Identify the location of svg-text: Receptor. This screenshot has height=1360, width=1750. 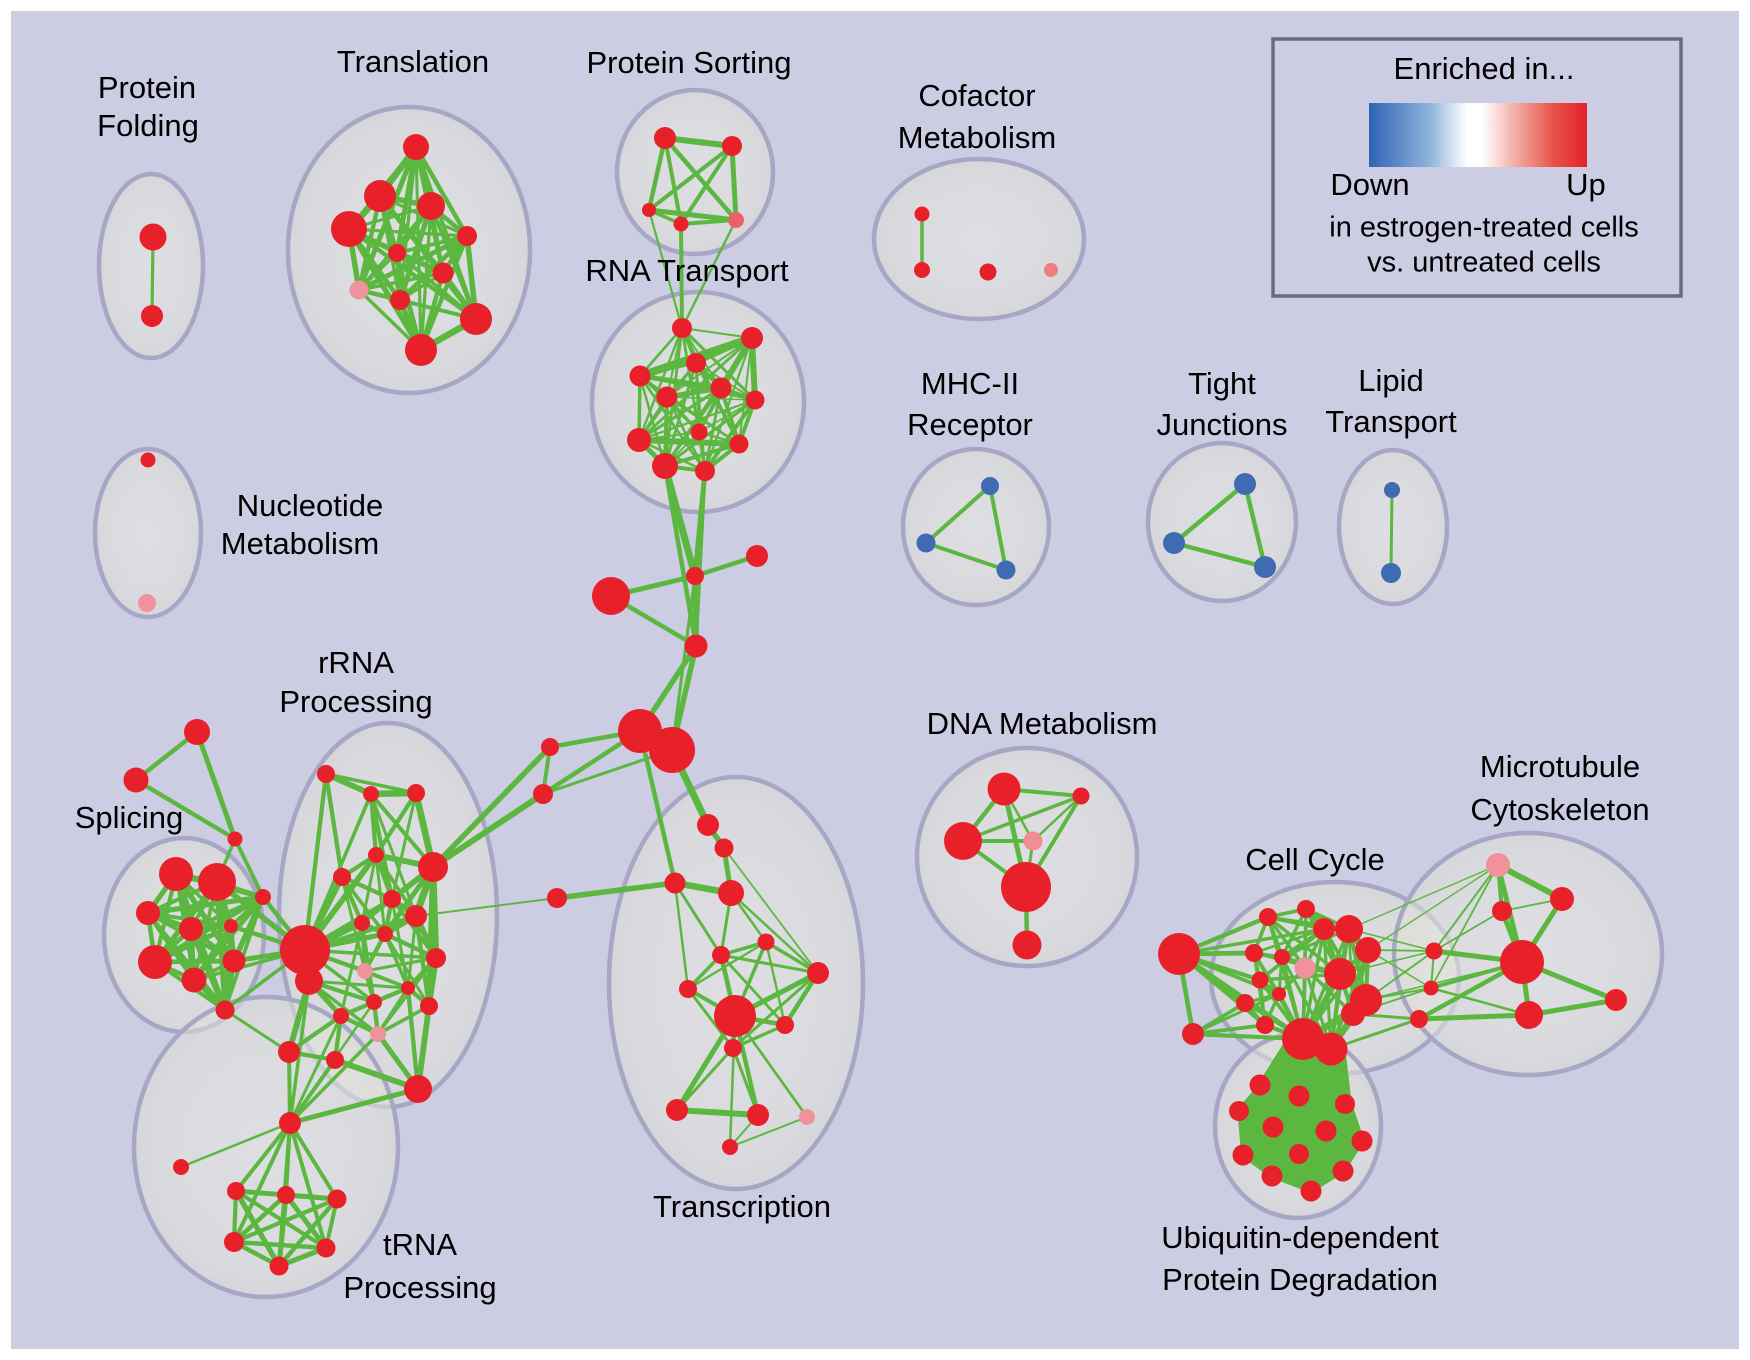
(970, 424).